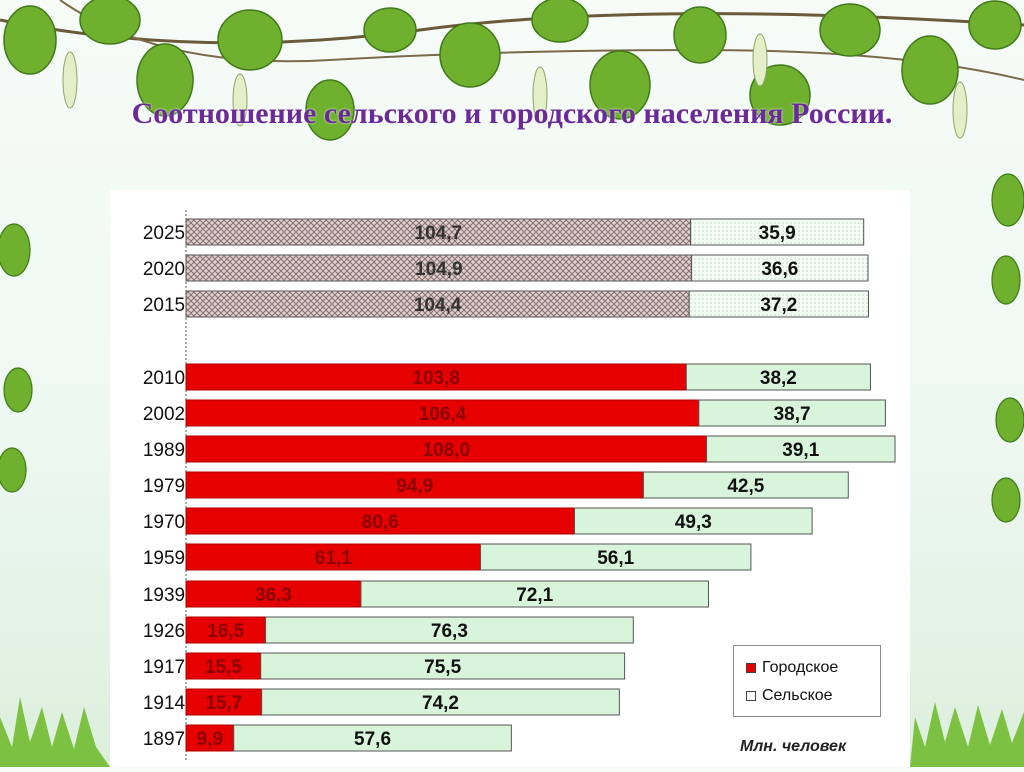 This screenshot has height=772, width=1024. I want to click on y-tick-label: 1939, so click(164, 595).